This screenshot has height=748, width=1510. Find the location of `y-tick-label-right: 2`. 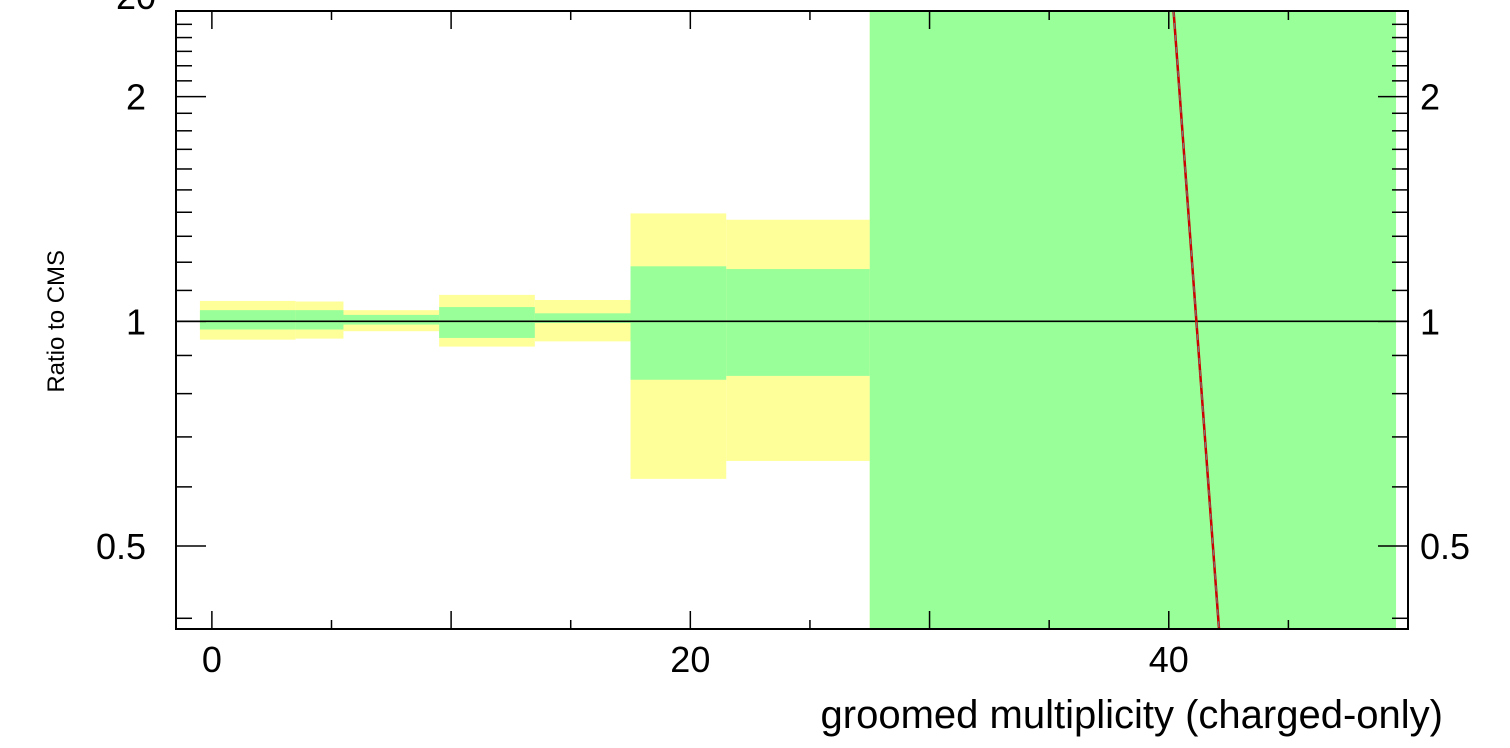

y-tick-label-right: 2 is located at coordinates (1430, 97).